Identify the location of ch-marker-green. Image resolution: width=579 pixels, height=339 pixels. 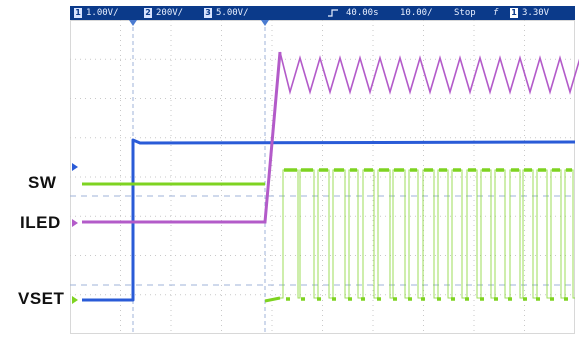
(75, 300).